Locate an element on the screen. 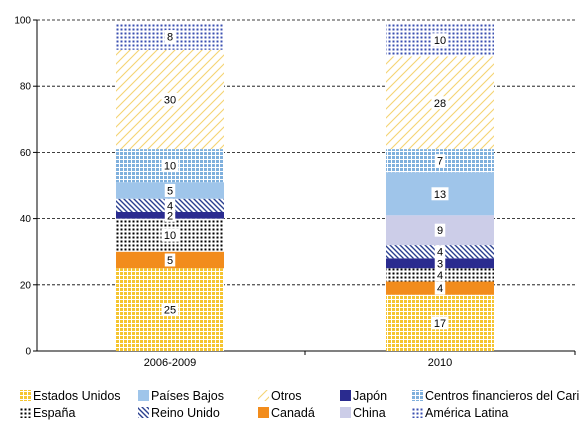 This screenshot has height=422, width=579. y-tick-label-80: 80 is located at coordinates (26, 87).